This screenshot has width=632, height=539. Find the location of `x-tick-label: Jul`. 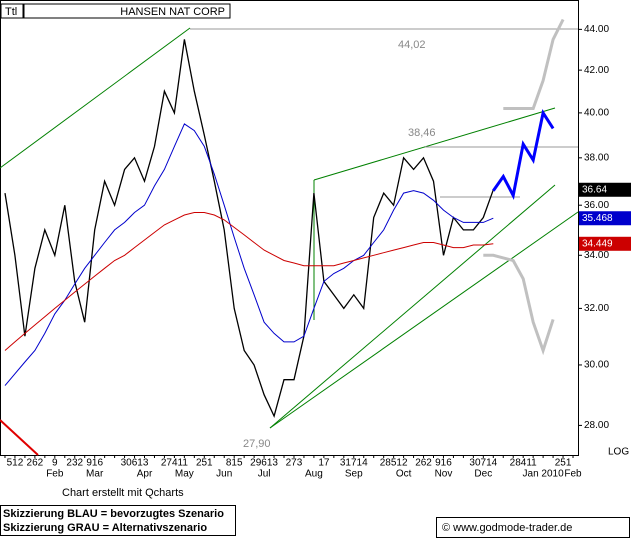

x-tick-label: Jul is located at coordinates (264, 474).